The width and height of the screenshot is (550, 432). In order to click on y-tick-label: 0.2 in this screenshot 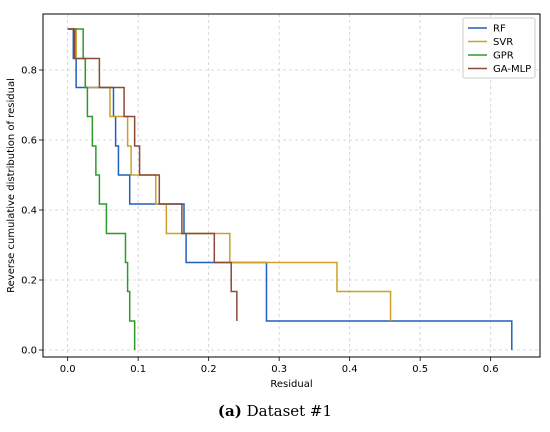, I will do `click(29, 281)`.